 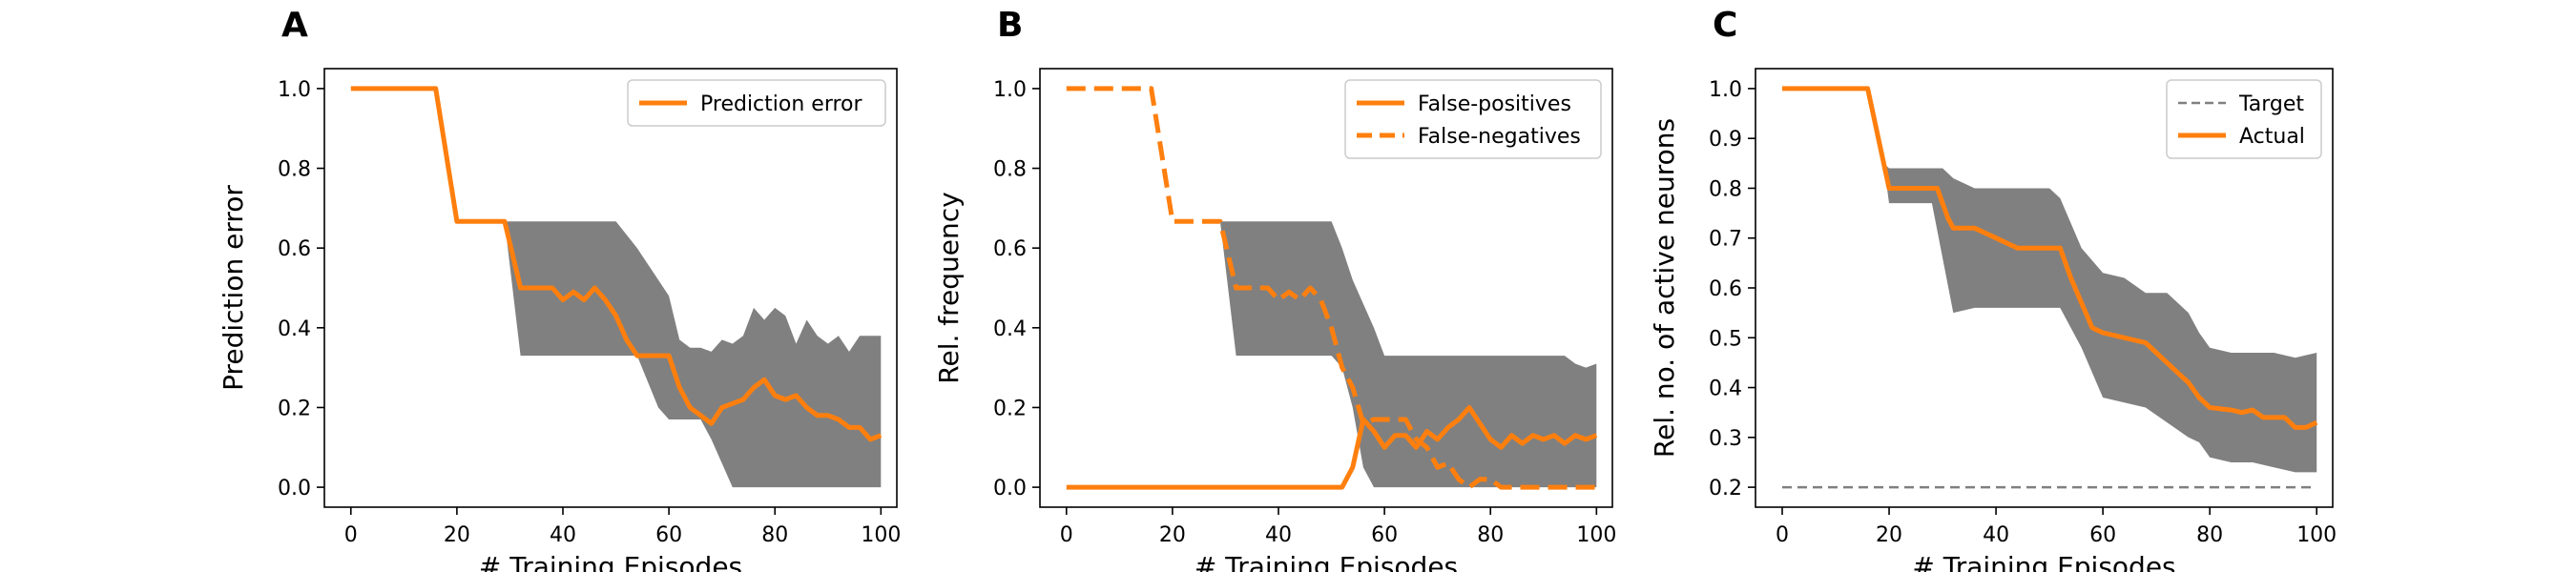 I want to click on legend-label: Target, so click(x=2271, y=104).